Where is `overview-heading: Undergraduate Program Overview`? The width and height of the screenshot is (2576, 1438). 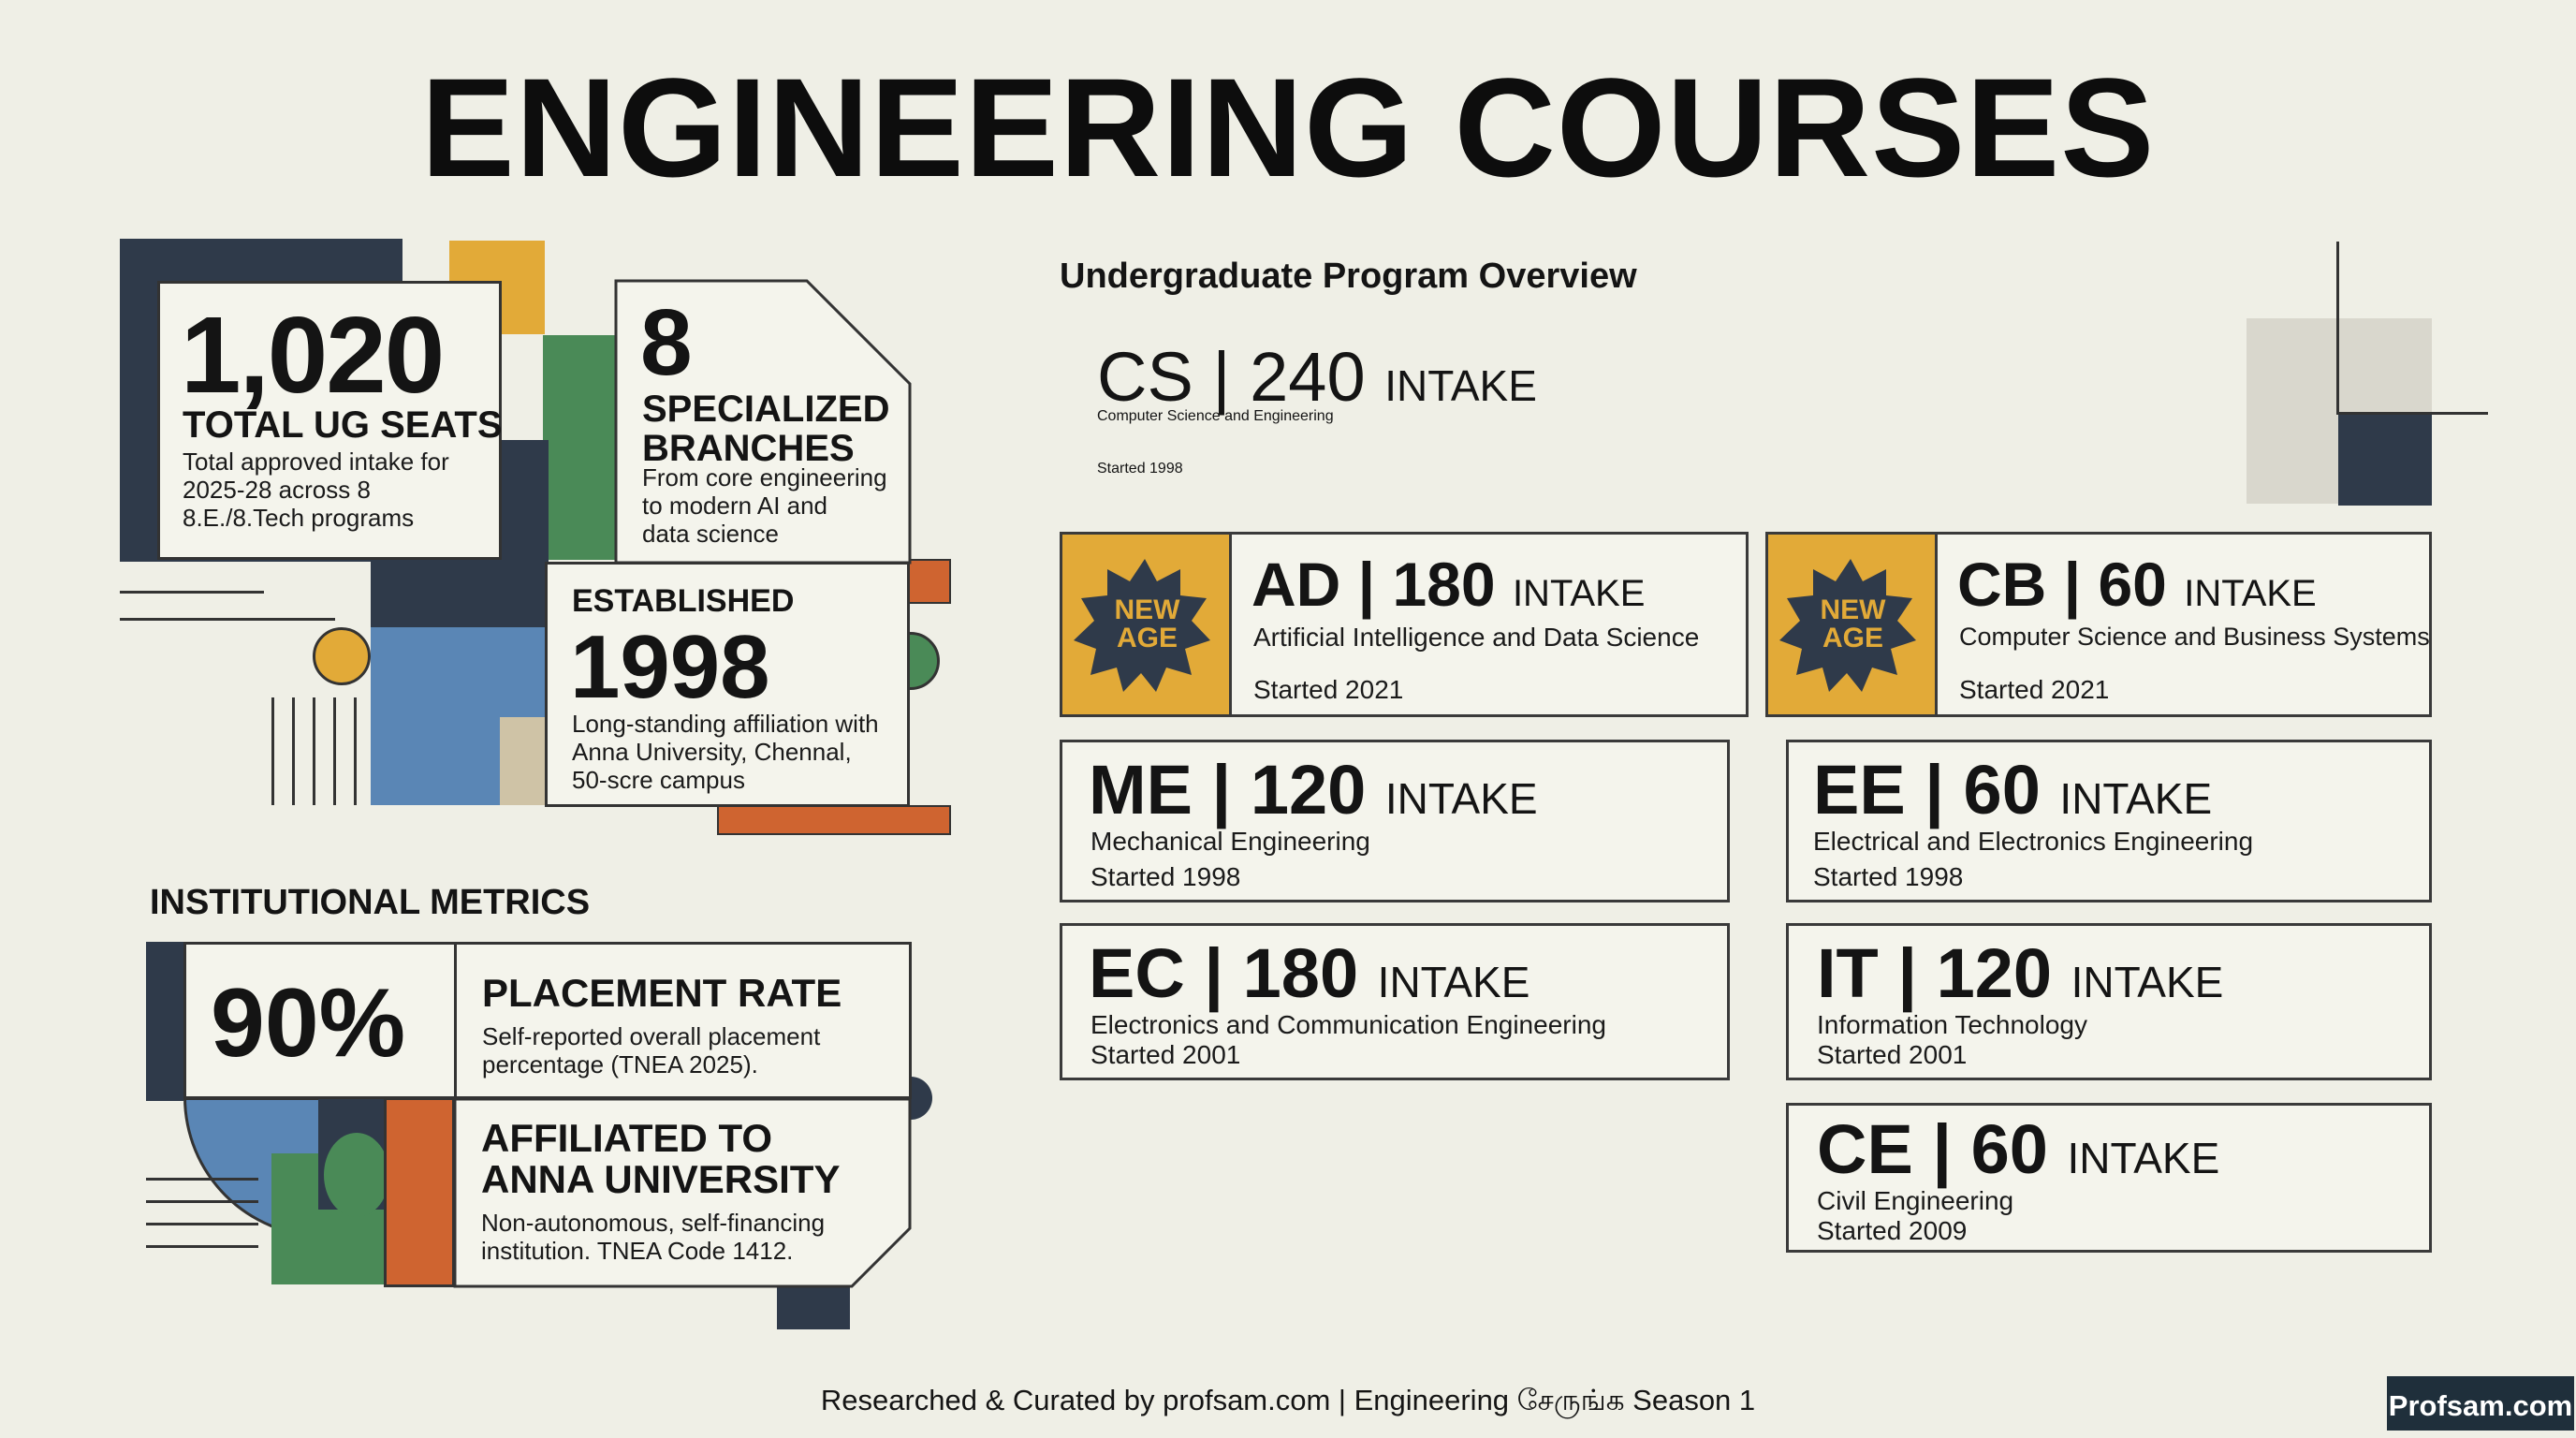
overview-heading: Undergraduate Program Overview is located at coordinates (1348, 276).